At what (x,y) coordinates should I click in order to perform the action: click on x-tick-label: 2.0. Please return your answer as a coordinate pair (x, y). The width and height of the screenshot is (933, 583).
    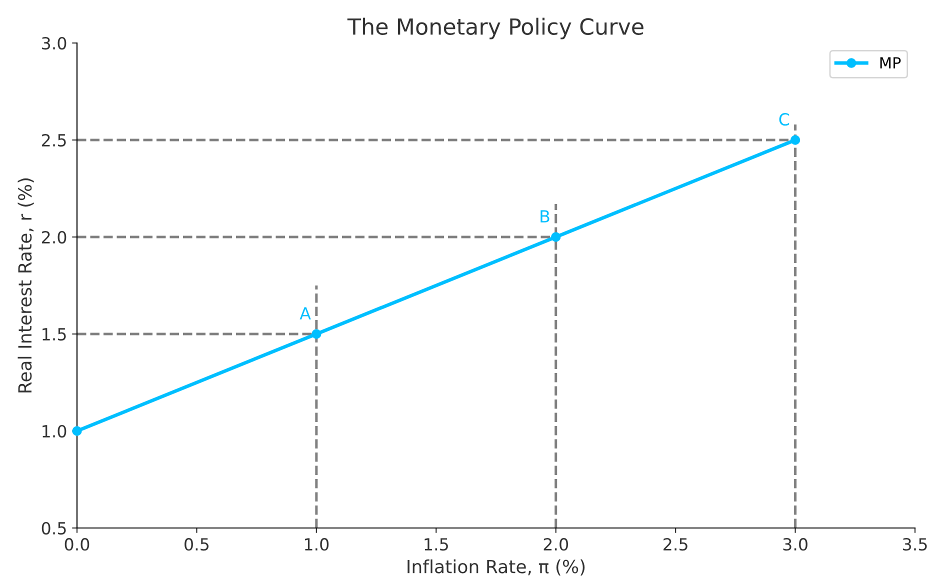
    Looking at the image, I should click on (556, 544).